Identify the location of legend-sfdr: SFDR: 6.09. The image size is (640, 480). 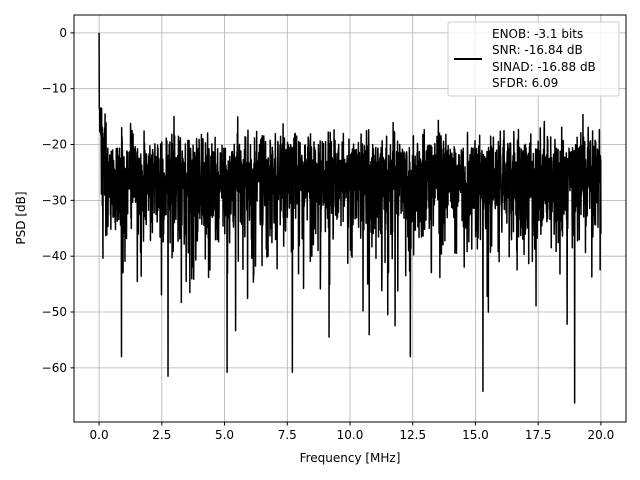
(525, 83).